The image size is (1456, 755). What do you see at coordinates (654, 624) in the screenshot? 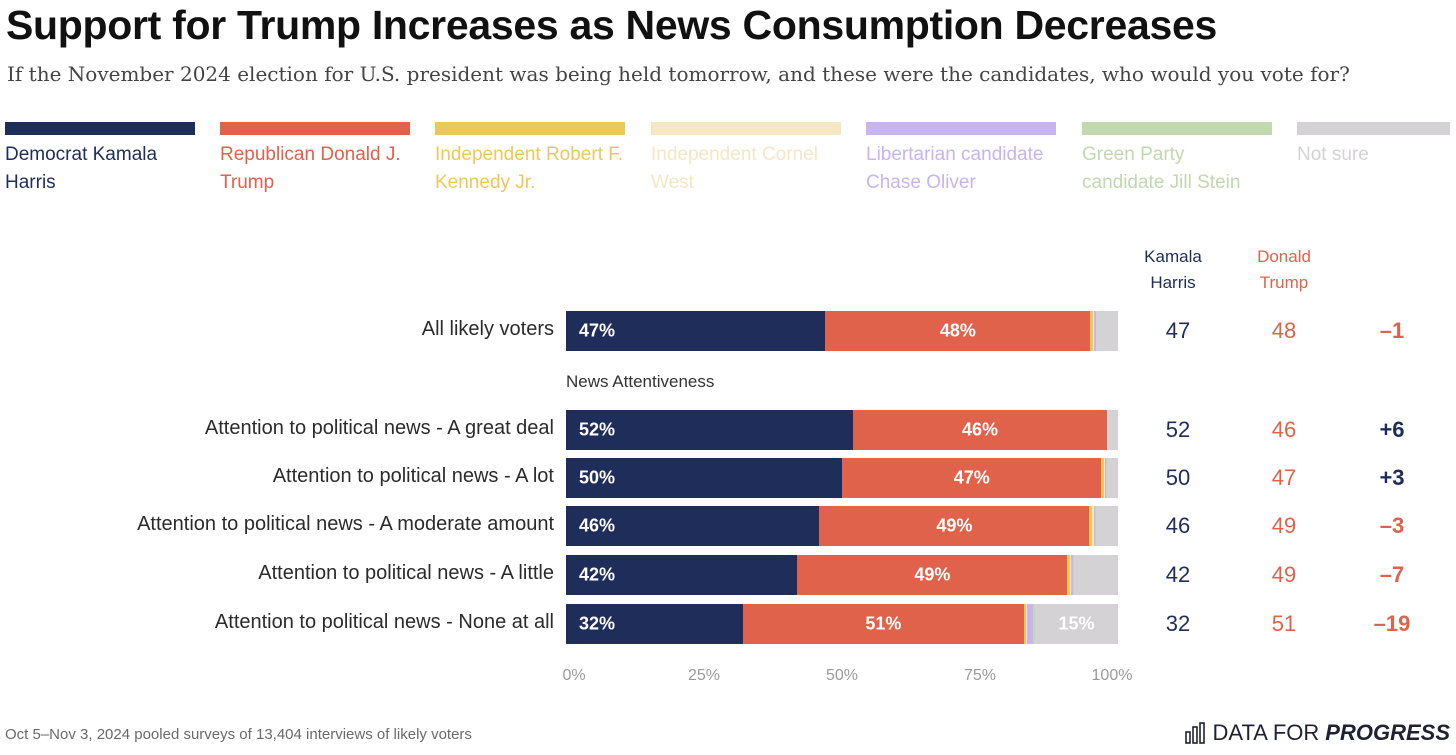
I see `bar-segment: 32%` at bounding box center [654, 624].